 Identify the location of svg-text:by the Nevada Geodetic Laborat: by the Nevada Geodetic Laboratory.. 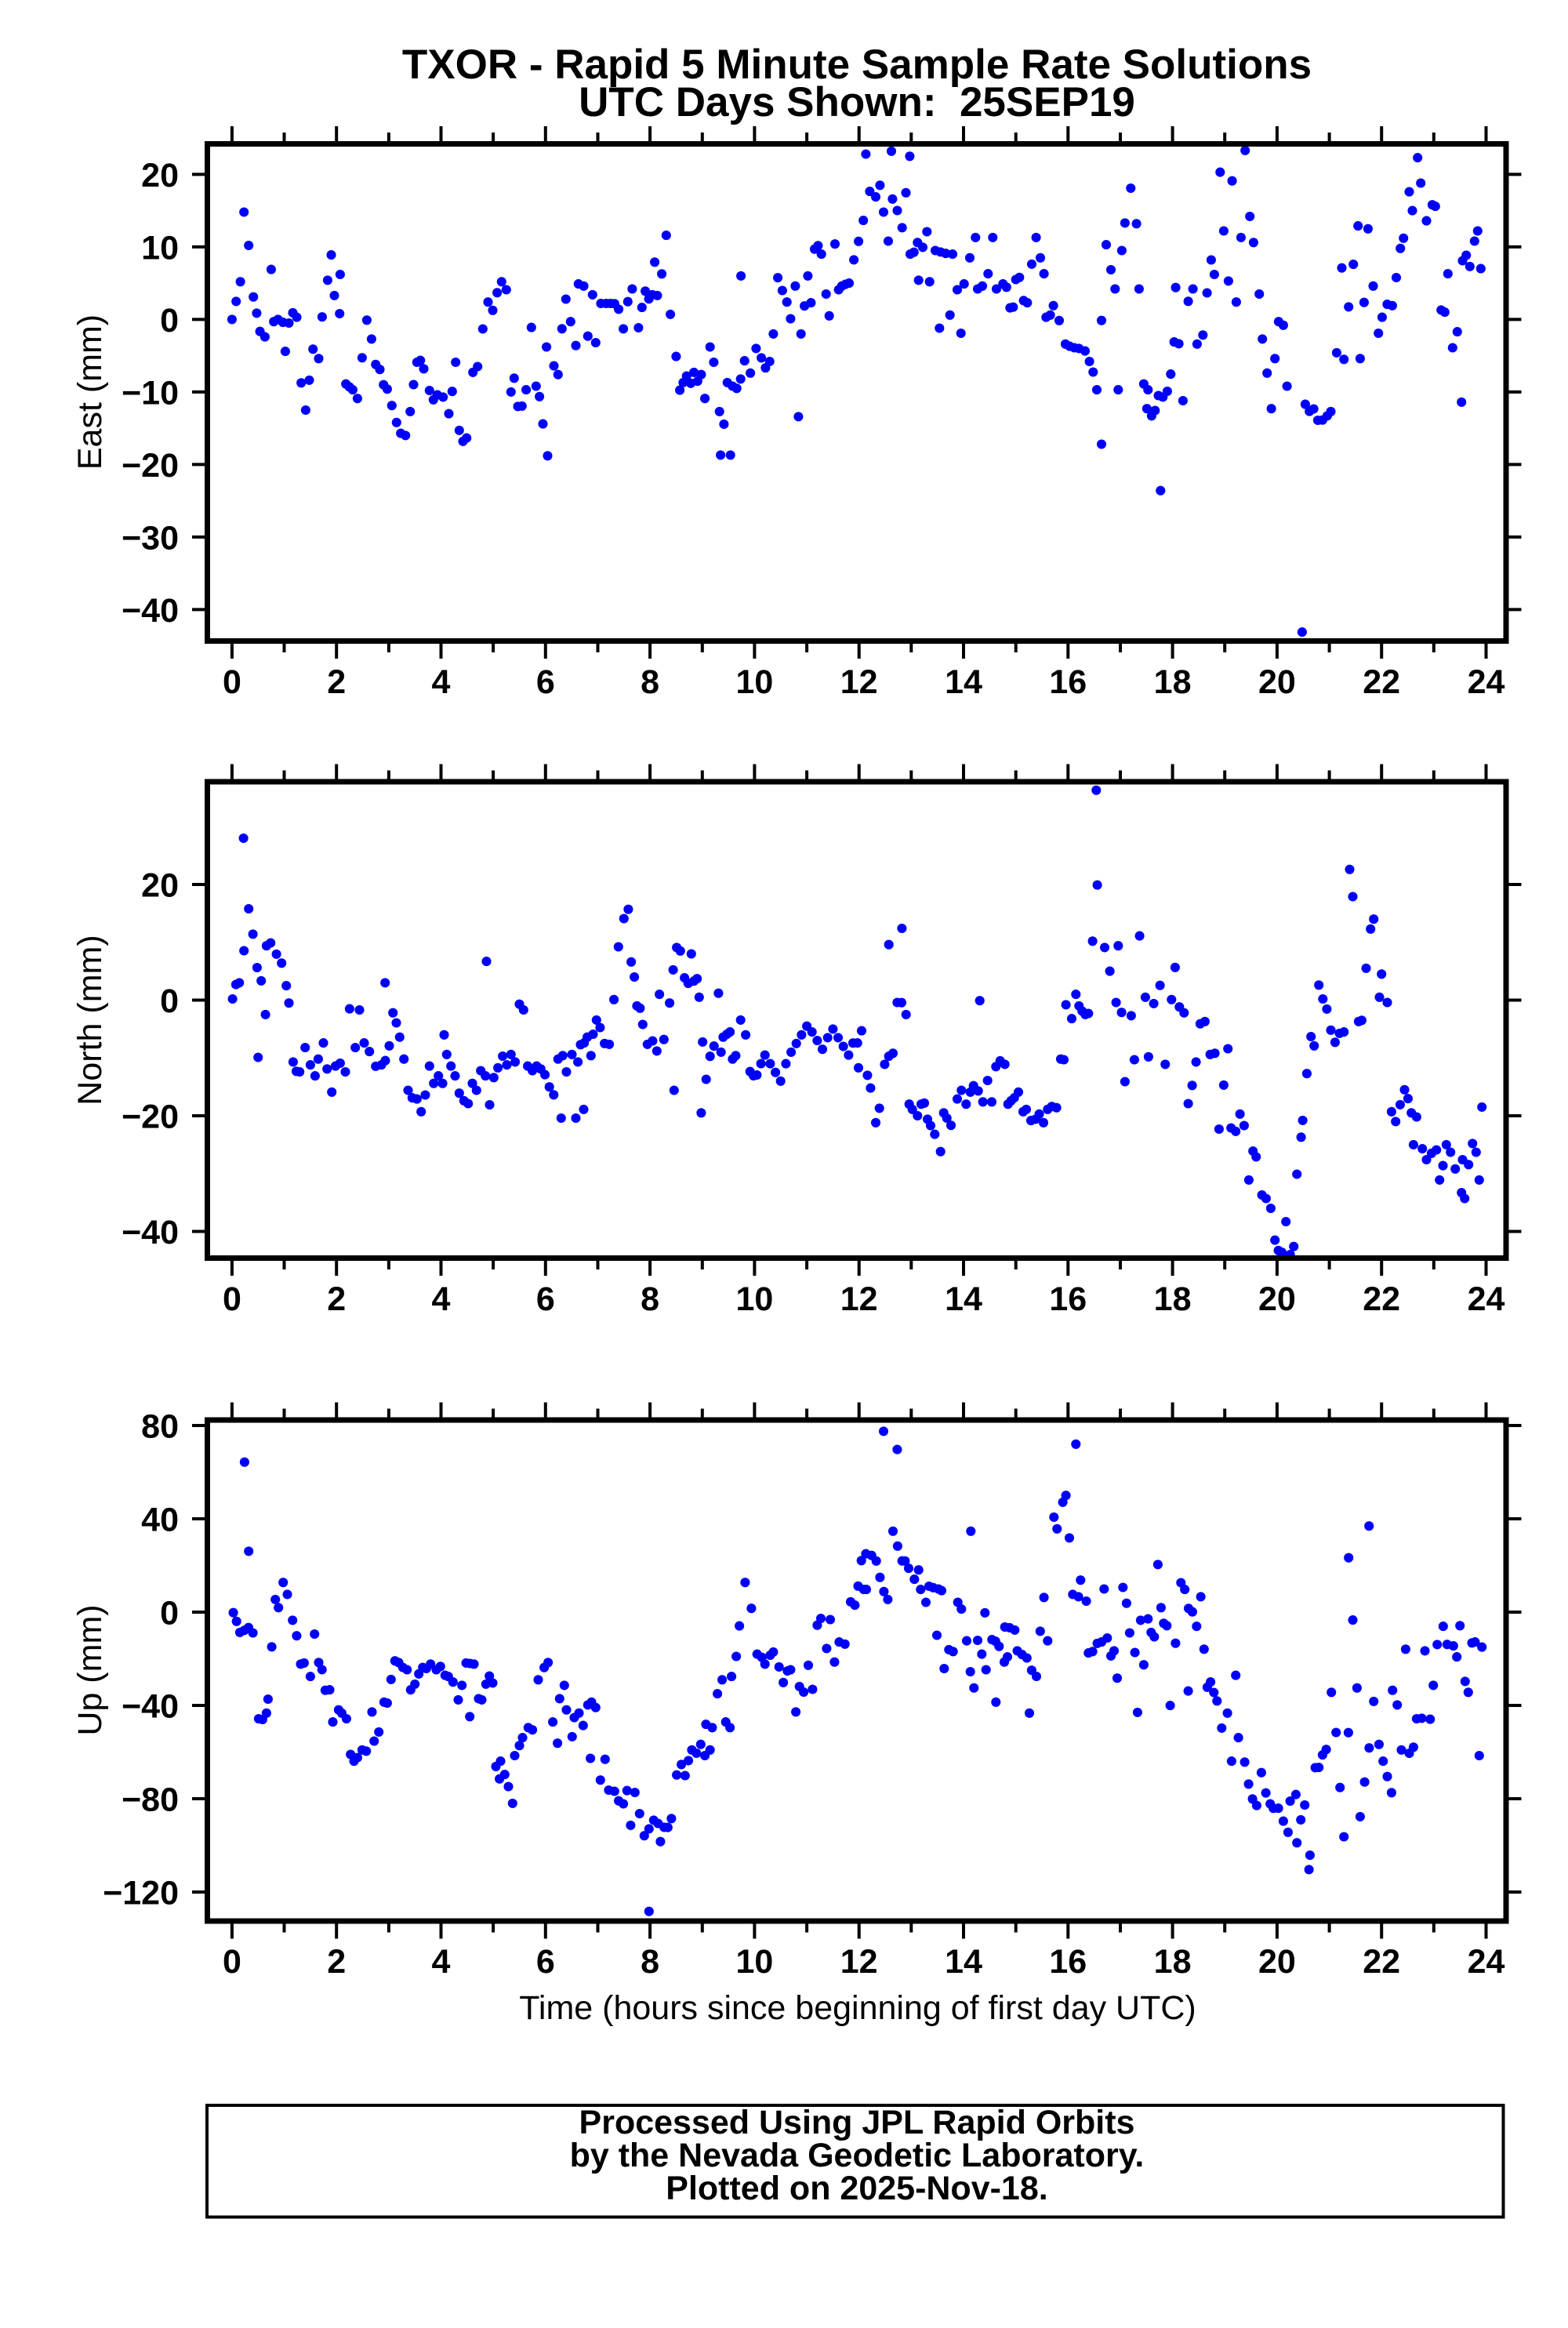
(857, 2155).